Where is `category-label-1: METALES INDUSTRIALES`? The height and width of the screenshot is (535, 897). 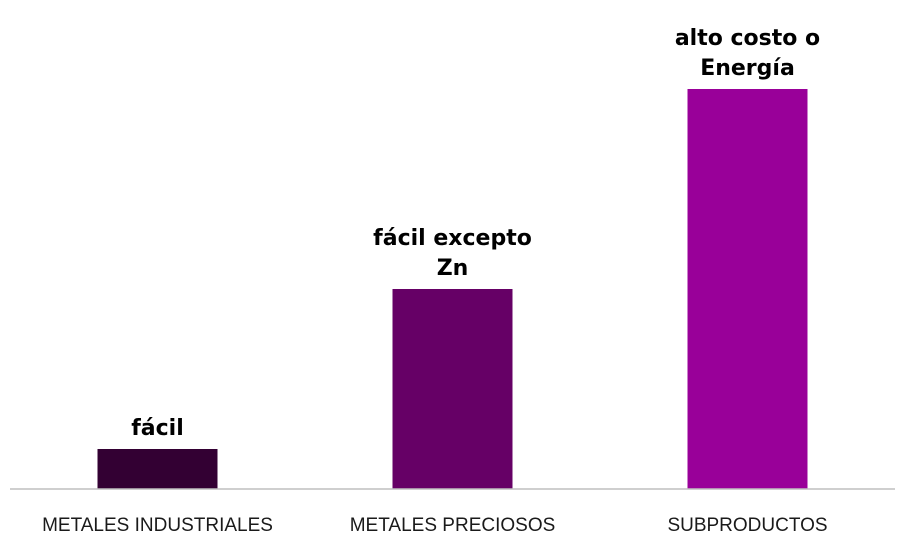 category-label-1: METALES INDUSTRIALES is located at coordinates (157, 525).